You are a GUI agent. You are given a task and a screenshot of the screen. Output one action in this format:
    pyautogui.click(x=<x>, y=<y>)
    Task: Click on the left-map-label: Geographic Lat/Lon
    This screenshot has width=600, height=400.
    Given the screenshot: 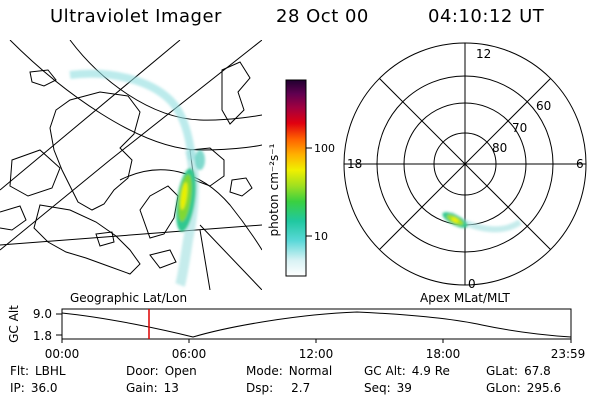 What is the action you would take?
    pyautogui.click(x=129, y=298)
    